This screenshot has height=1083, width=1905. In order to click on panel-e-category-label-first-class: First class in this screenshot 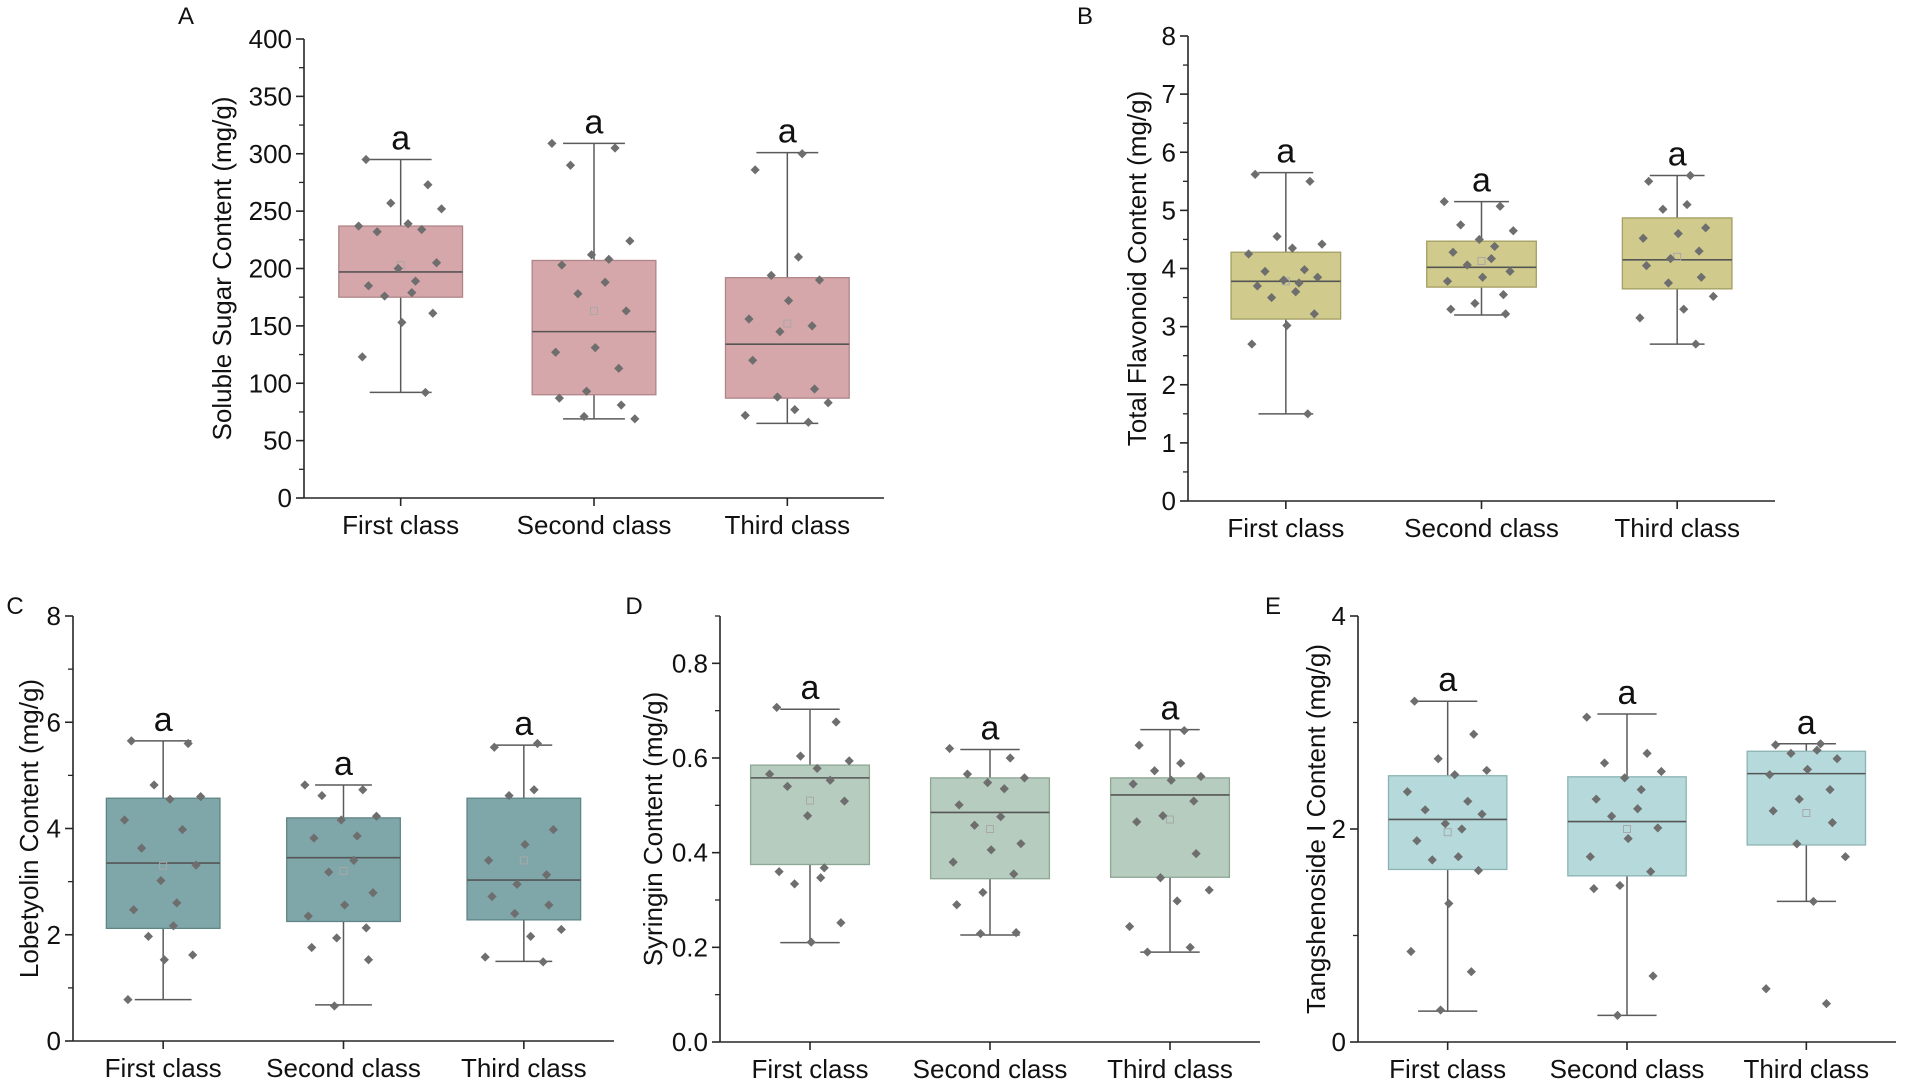, I will do `click(1447, 1068)`.